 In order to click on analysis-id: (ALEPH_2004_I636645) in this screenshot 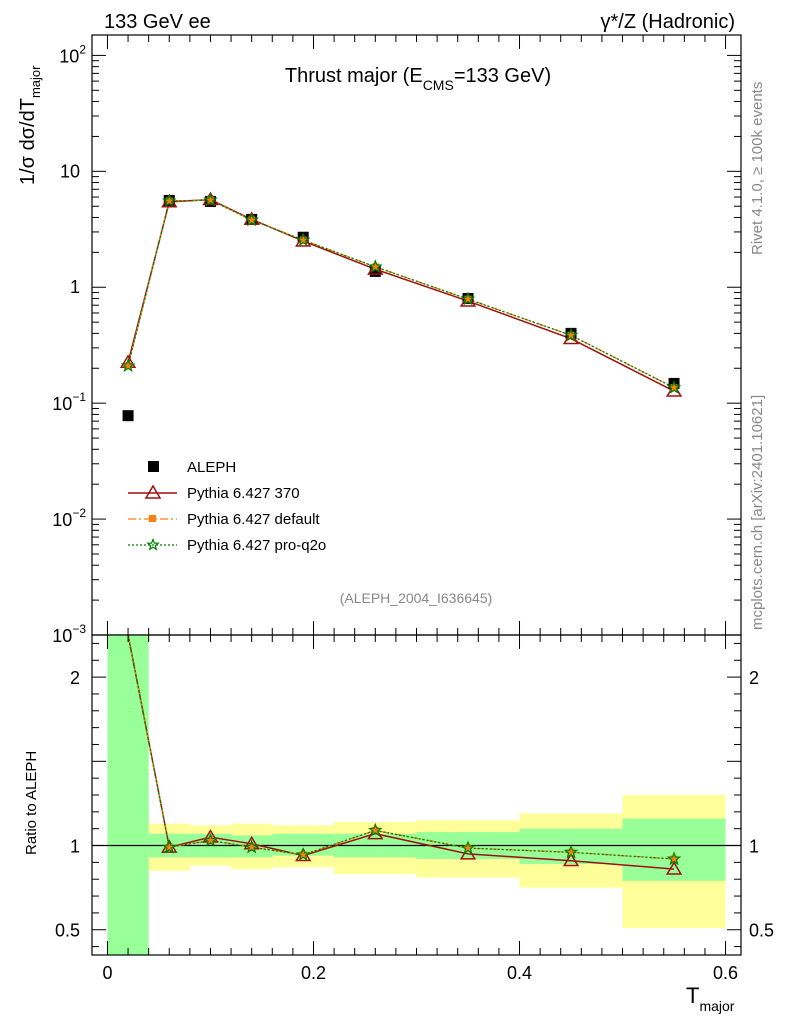, I will do `click(416, 598)`.